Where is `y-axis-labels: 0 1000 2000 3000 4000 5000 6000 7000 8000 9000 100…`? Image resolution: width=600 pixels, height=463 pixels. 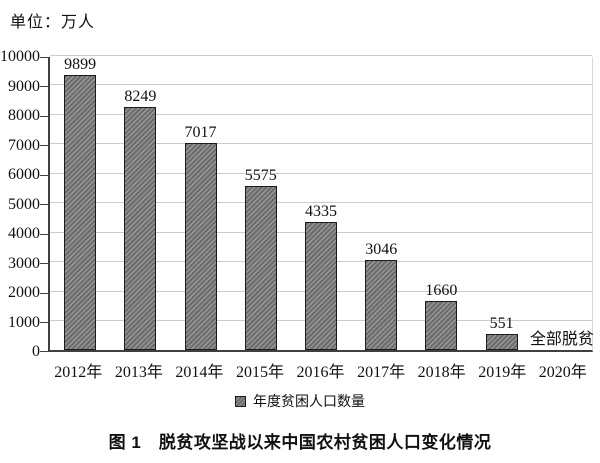 y-axis-labels: 0 1000 2000 3000 4000 5000 6000 7000 8000 9000 100… is located at coordinates (20, 204).